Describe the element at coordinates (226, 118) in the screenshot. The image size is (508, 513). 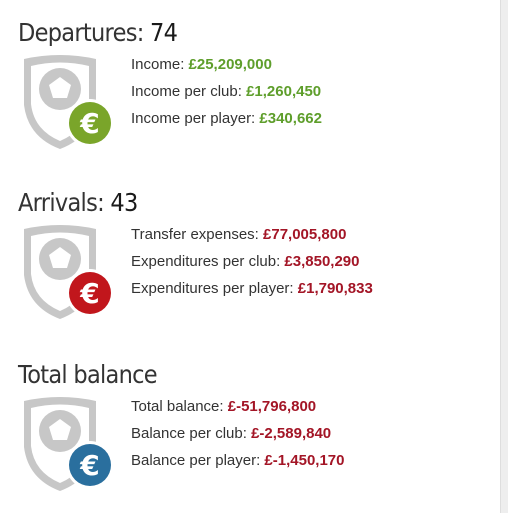
I see `departures-stat-income-per-player: Income per player: £340,662` at that location.